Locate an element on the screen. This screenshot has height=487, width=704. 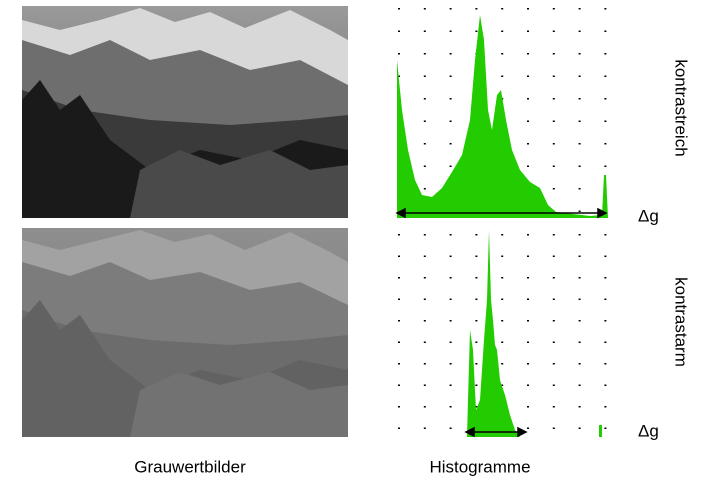
range-arrows is located at coordinates (501, 322).